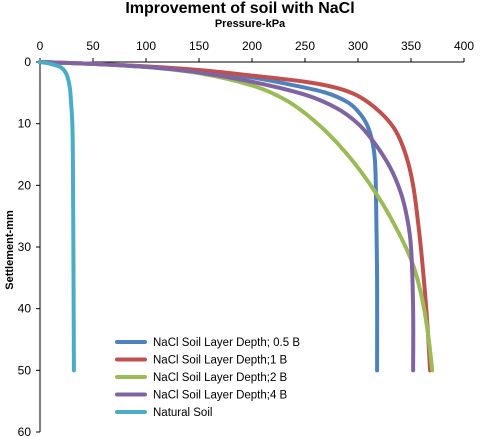 This screenshot has width=480, height=437. Describe the element at coordinates (199, 46) in the screenshot. I see `x-tick-label: 150` at that location.